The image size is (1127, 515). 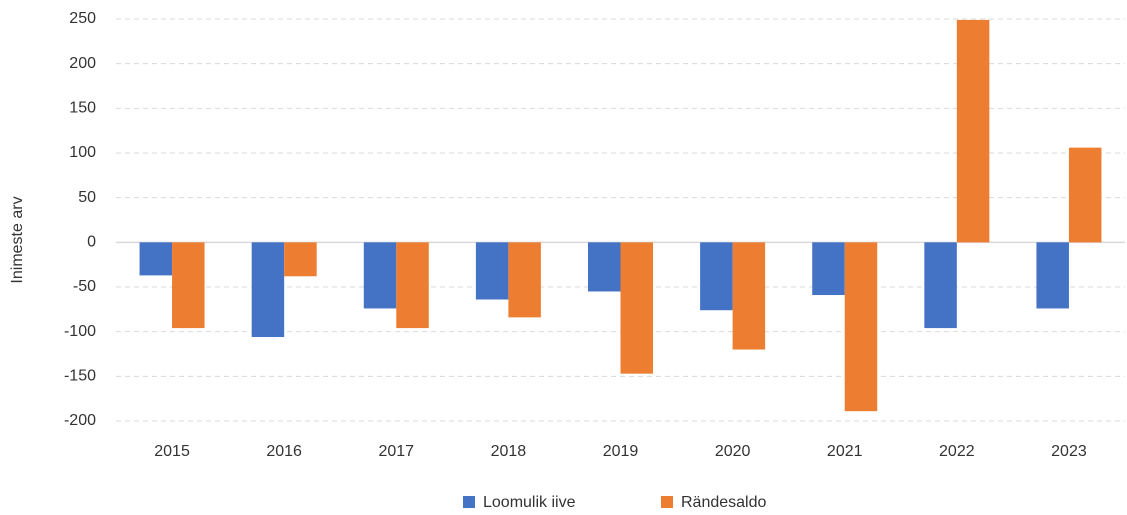 What do you see at coordinates (733, 451) in the screenshot?
I see `x-tick-label: 2020` at bounding box center [733, 451].